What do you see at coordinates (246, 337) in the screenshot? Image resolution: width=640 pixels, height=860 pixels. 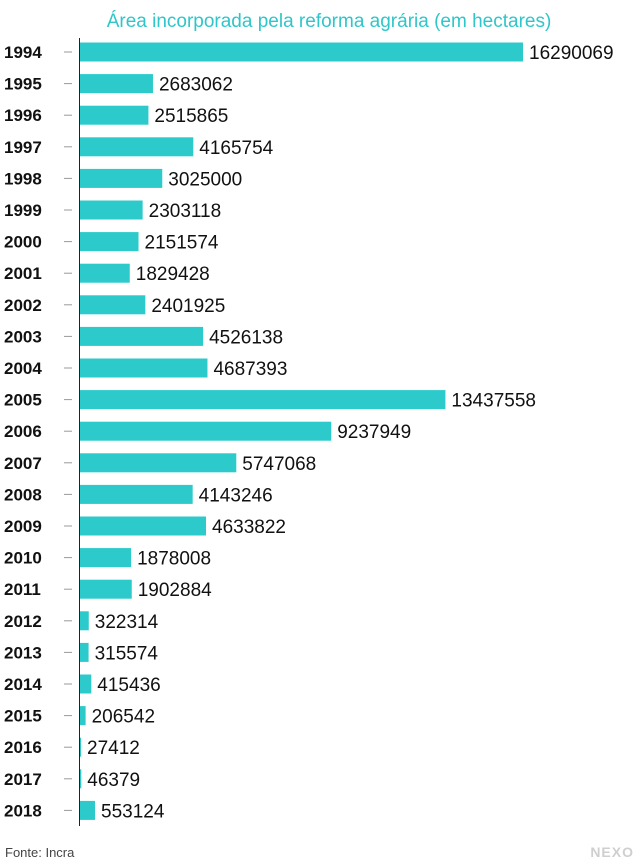 I see `data-label: 4526138` at bounding box center [246, 337].